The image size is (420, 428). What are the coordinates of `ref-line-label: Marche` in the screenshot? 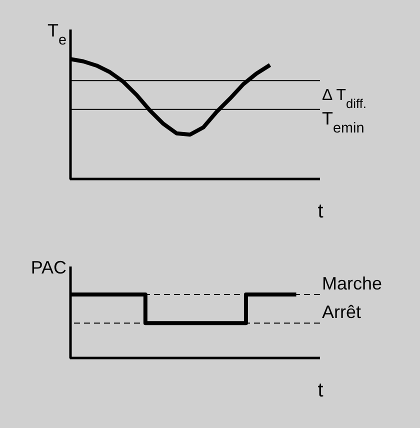 It's located at (352, 284).